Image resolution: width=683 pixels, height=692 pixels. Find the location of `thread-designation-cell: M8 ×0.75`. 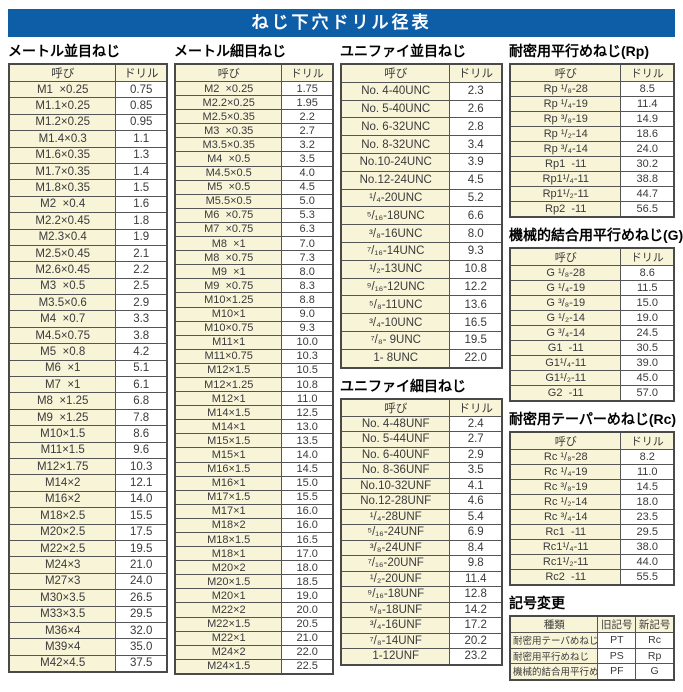

thread-designation-cell: M8 ×0.75 is located at coordinates (228, 258).